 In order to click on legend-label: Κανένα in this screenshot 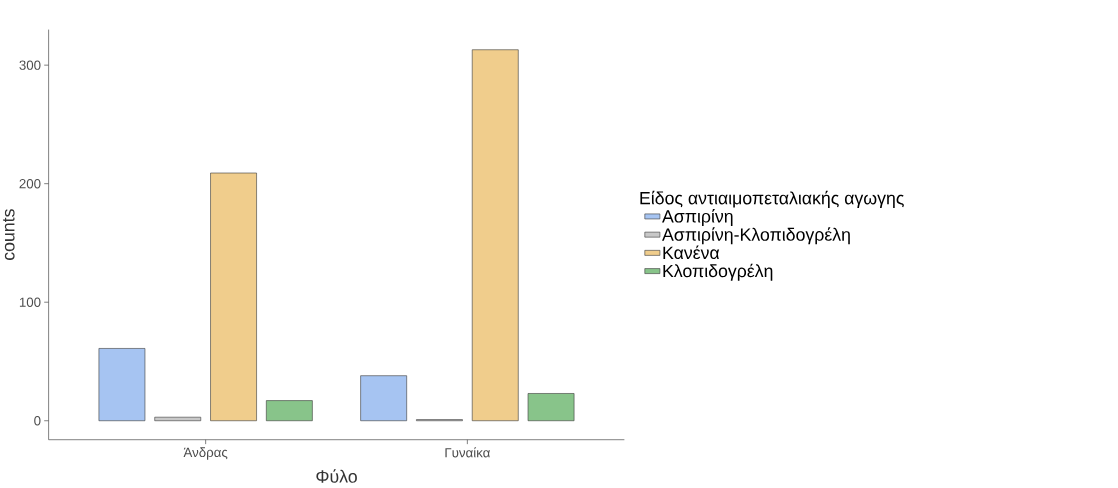, I will do `click(691, 252)`.